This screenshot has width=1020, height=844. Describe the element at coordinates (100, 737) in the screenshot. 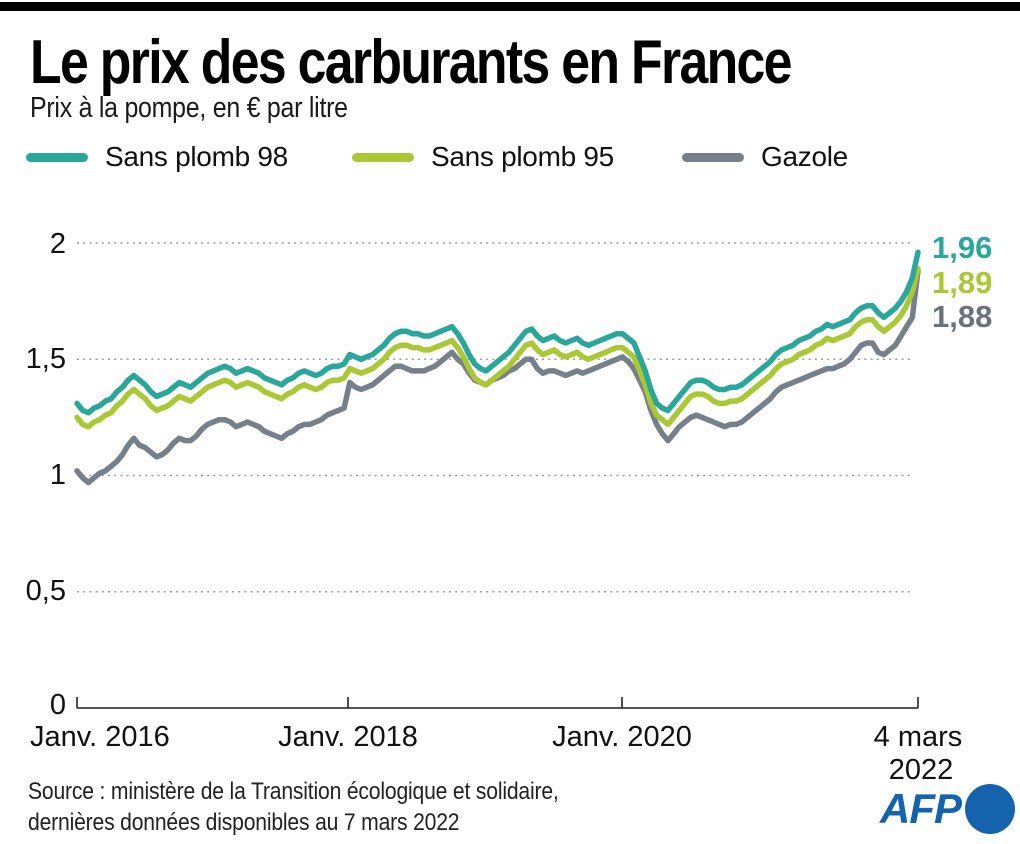

I see `x-tick-janv-2016: Janv. 2016` at that location.